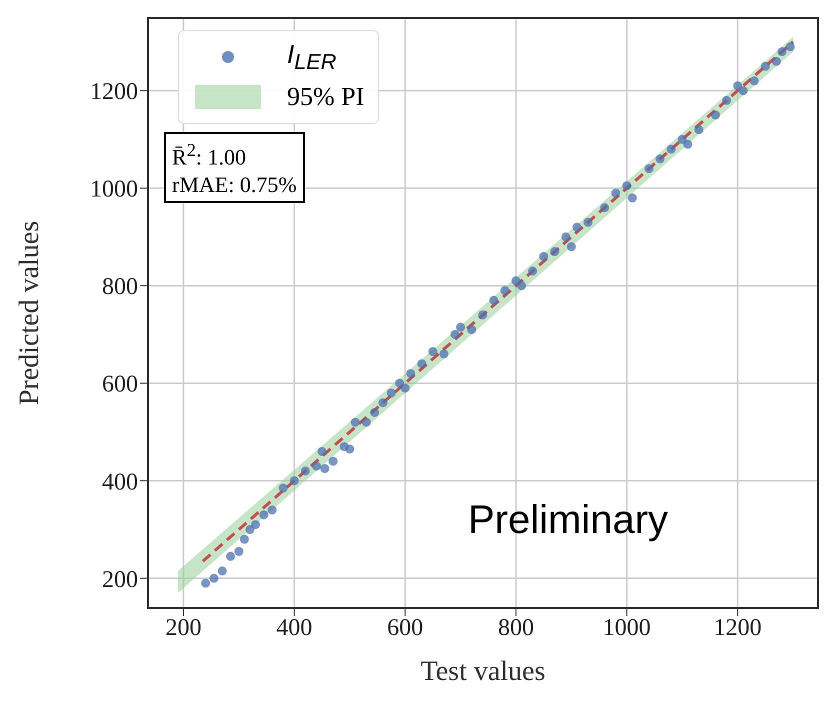  I want to click on y-tick-label: 400, so click(120, 482).